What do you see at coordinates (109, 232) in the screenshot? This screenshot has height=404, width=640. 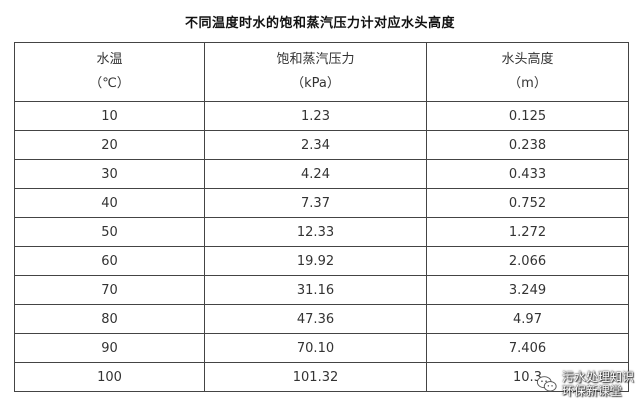 I see `cell-water-temperature: 50` at bounding box center [109, 232].